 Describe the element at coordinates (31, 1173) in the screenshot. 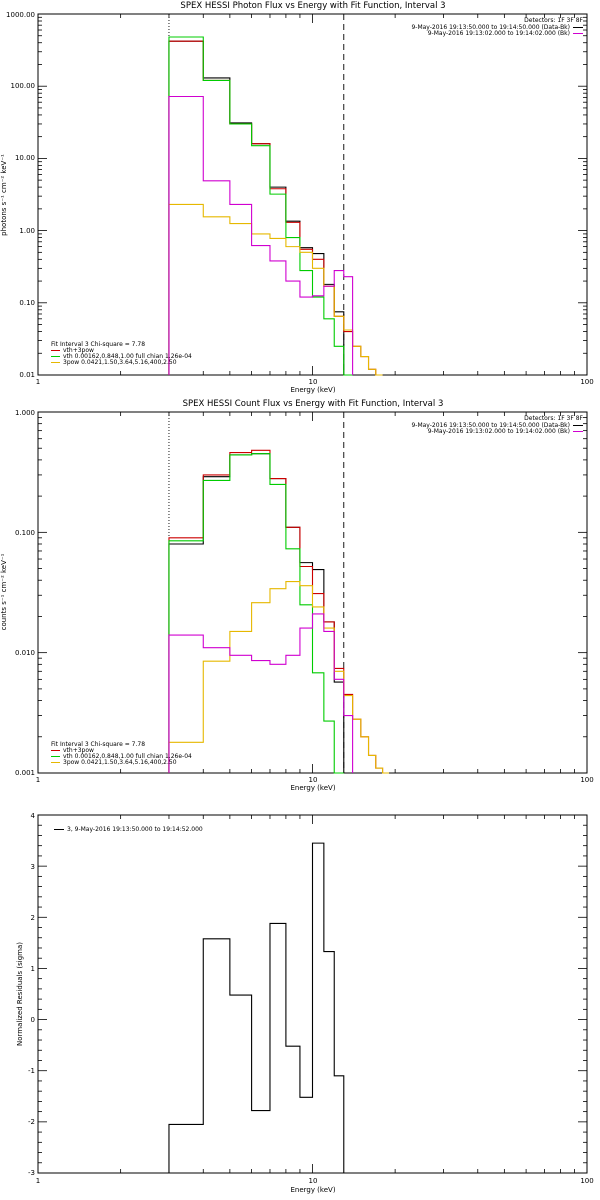

I see `y-tick-label: -3` at that location.